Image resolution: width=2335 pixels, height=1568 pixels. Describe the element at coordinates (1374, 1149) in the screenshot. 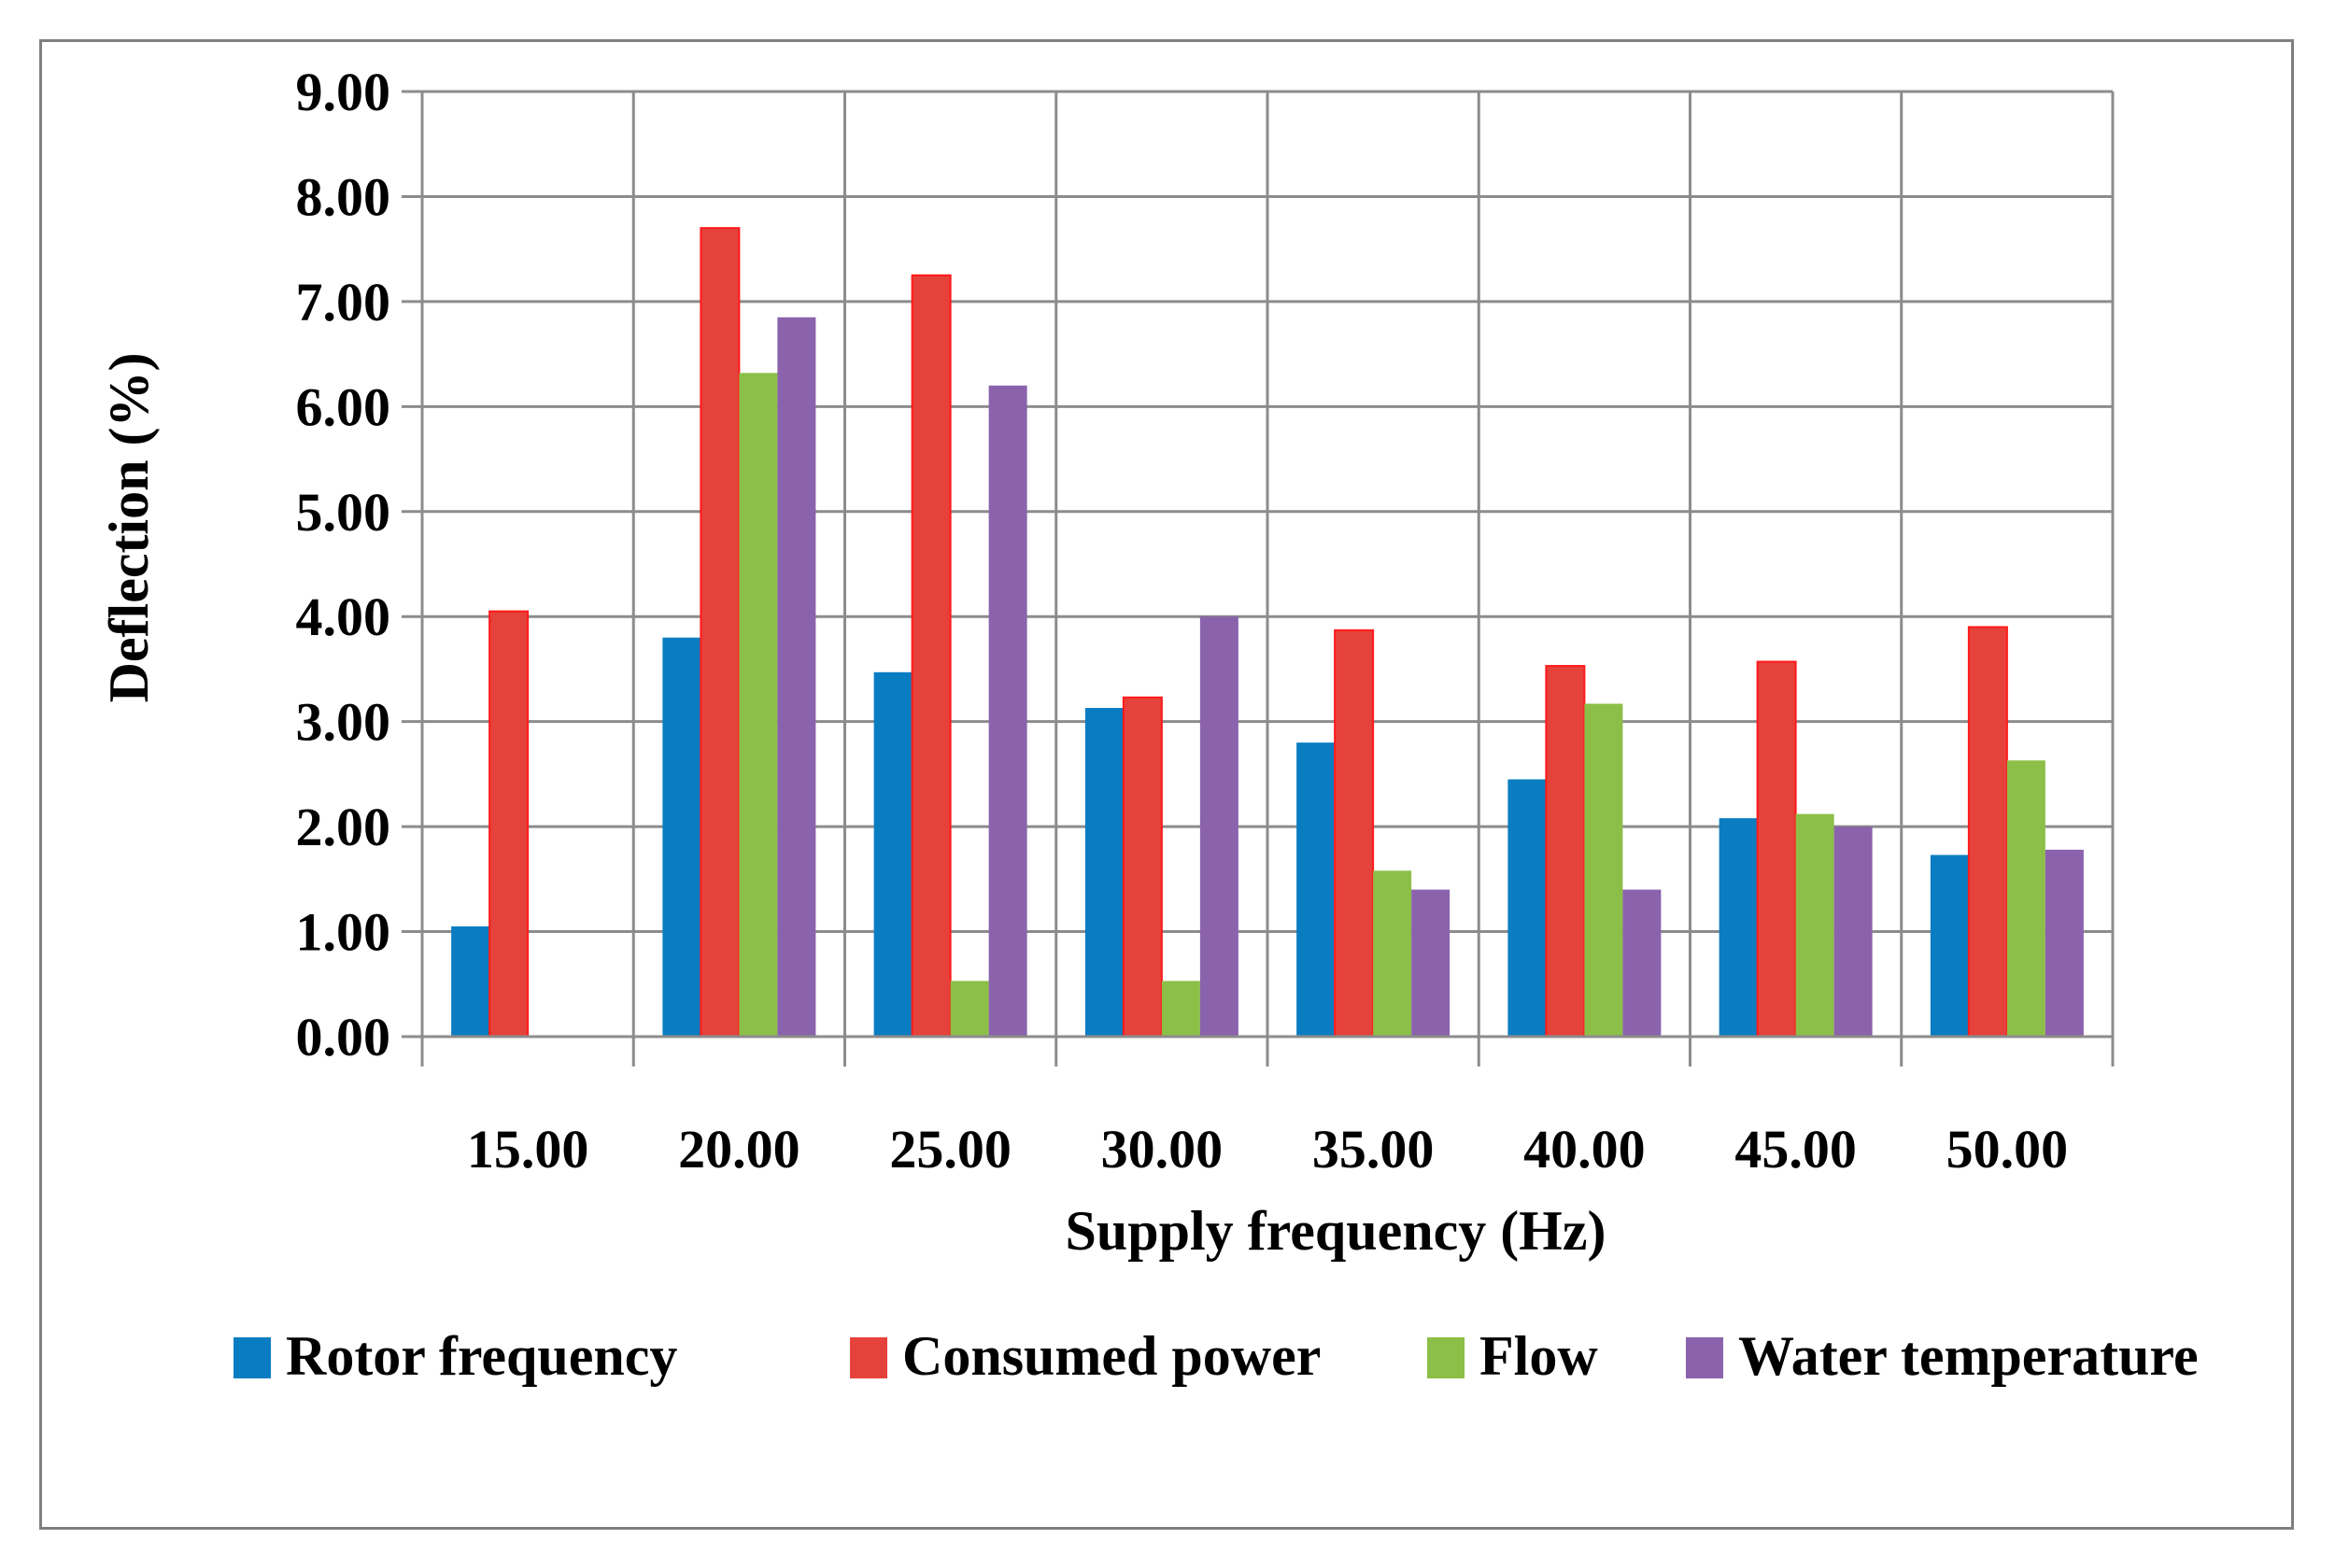

I see `x-tick-label: 35.00` at that location.